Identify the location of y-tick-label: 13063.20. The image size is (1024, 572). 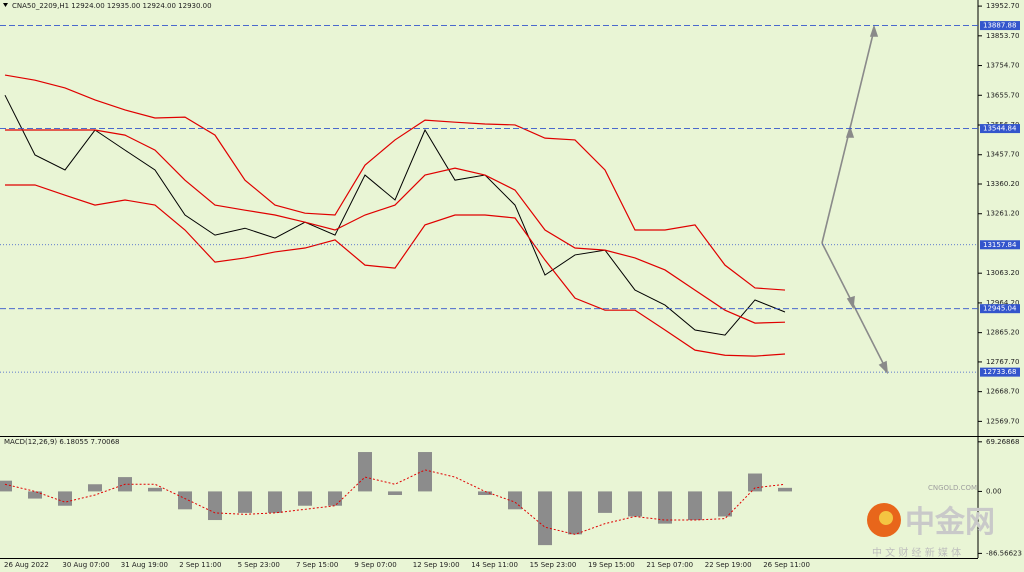
(1002, 273).